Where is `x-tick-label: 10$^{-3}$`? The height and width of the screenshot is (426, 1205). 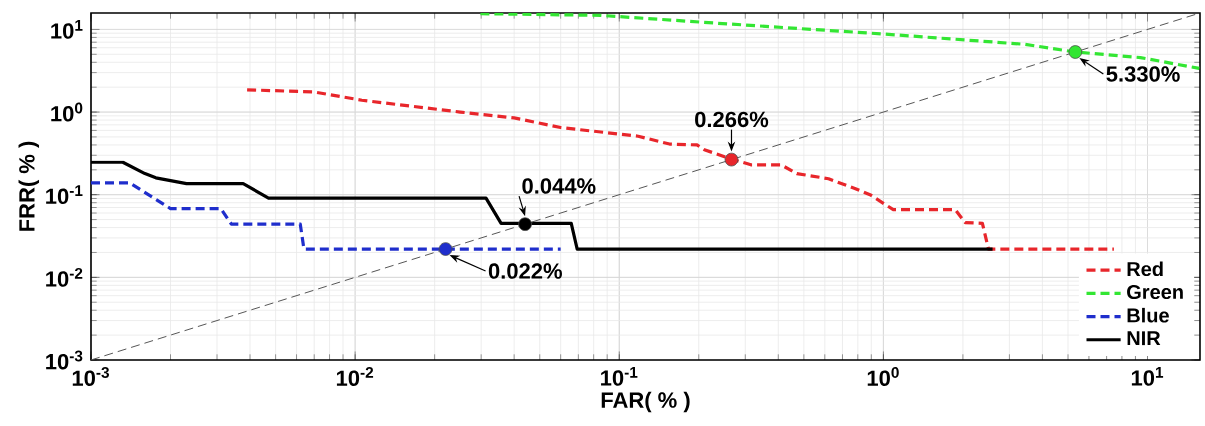 x-tick-label: 10$^{-3}$ is located at coordinates (91, 376).